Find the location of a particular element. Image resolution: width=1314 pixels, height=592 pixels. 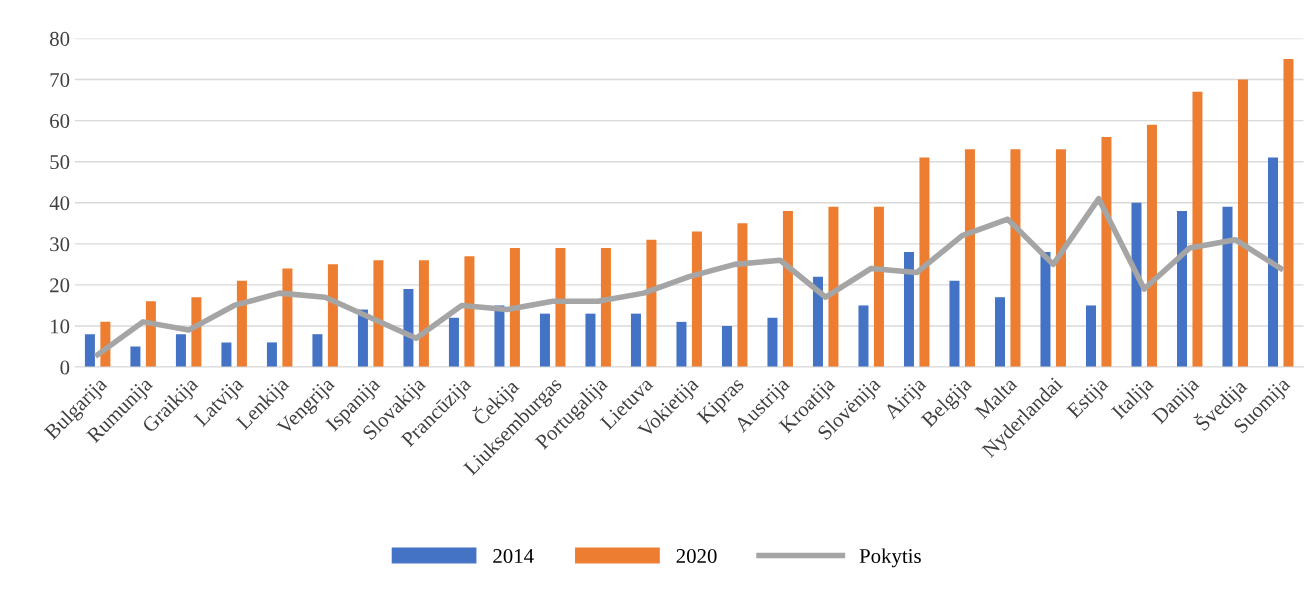

y-tick-label: 60 is located at coordinates (60, 121).